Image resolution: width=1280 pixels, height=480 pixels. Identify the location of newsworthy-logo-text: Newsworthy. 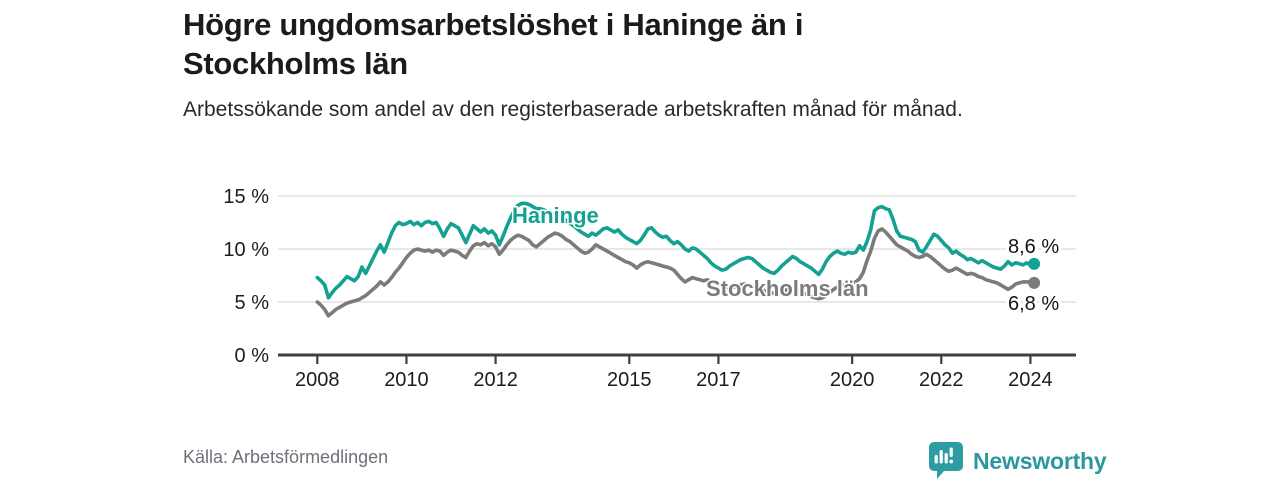
(1040, 460).